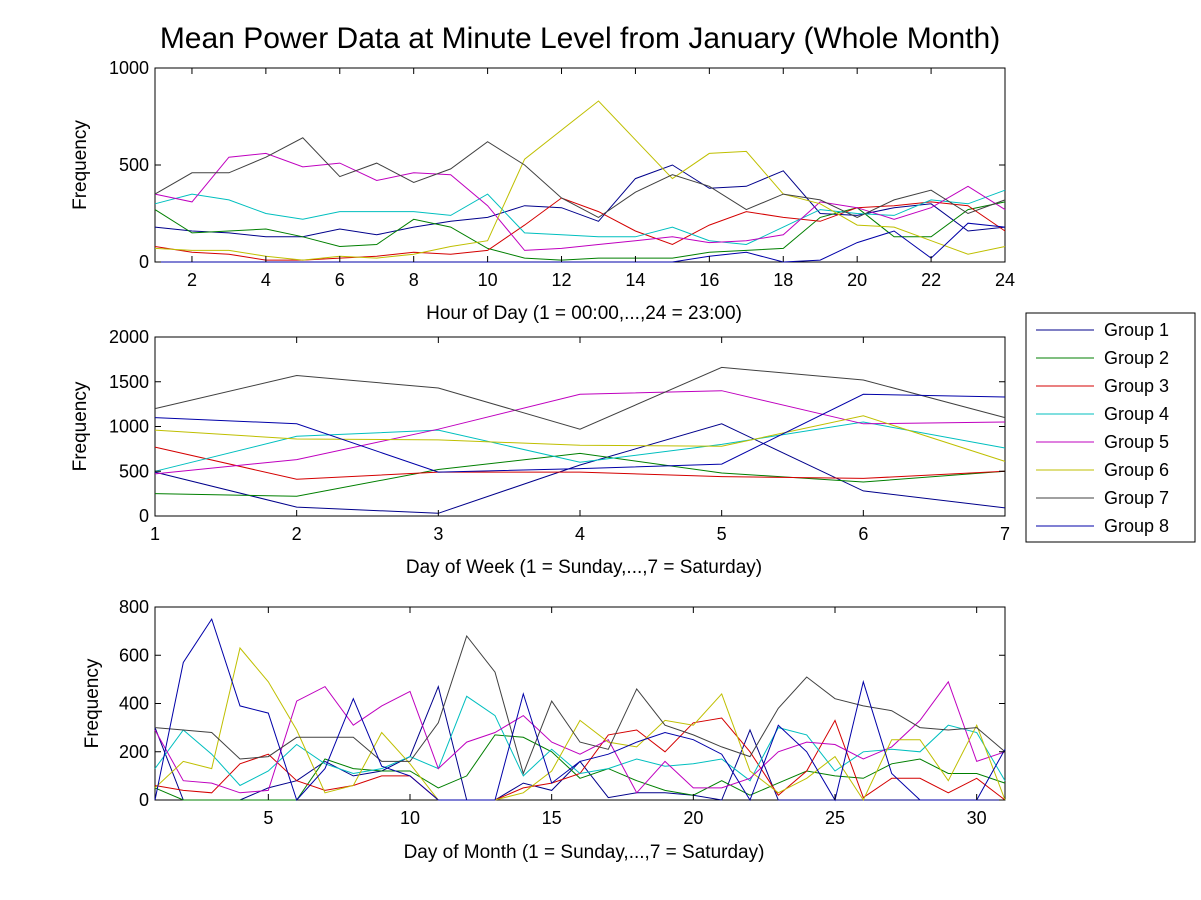 The image size is (1201, 900). Describe the element at coordinates (92, 703) in the screenshot. I see `month-y-axis-label: Frequency` at that location.